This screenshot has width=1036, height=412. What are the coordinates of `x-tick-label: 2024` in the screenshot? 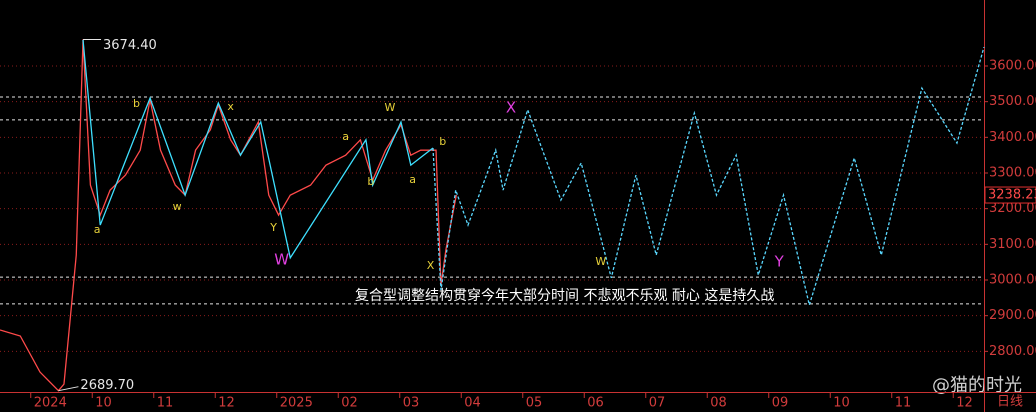 It's located at (50, 403).